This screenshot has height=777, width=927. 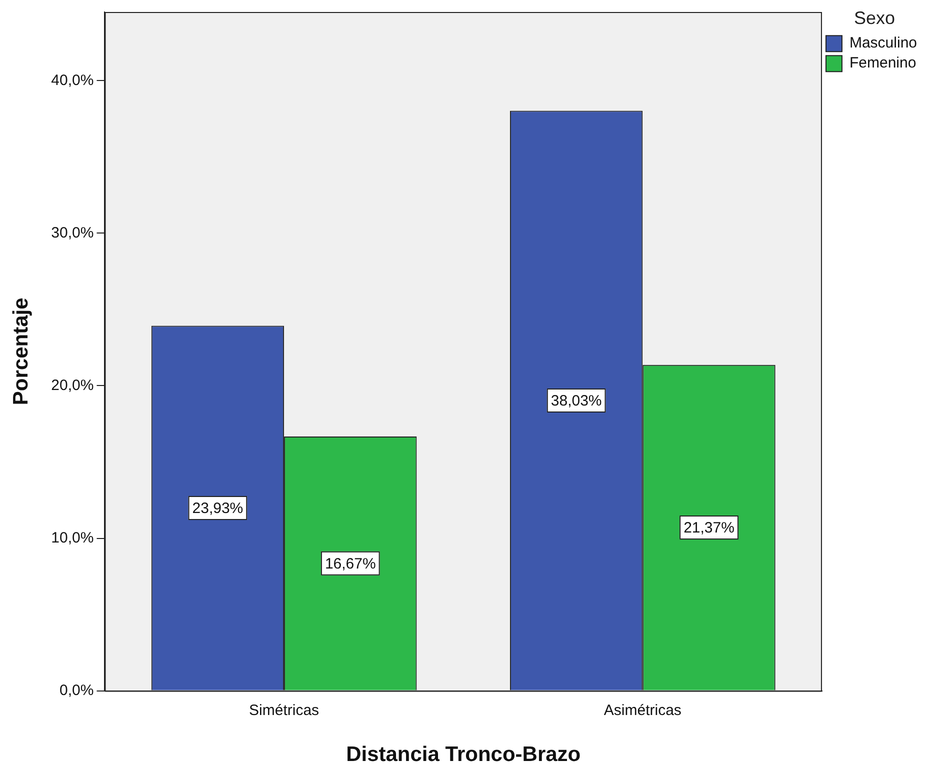 What do you see at coordinates (463, 754) in the screenshot?
I see `x-axis-title: Distancia Tronco-Brazo` at bounding box center [463, 754].